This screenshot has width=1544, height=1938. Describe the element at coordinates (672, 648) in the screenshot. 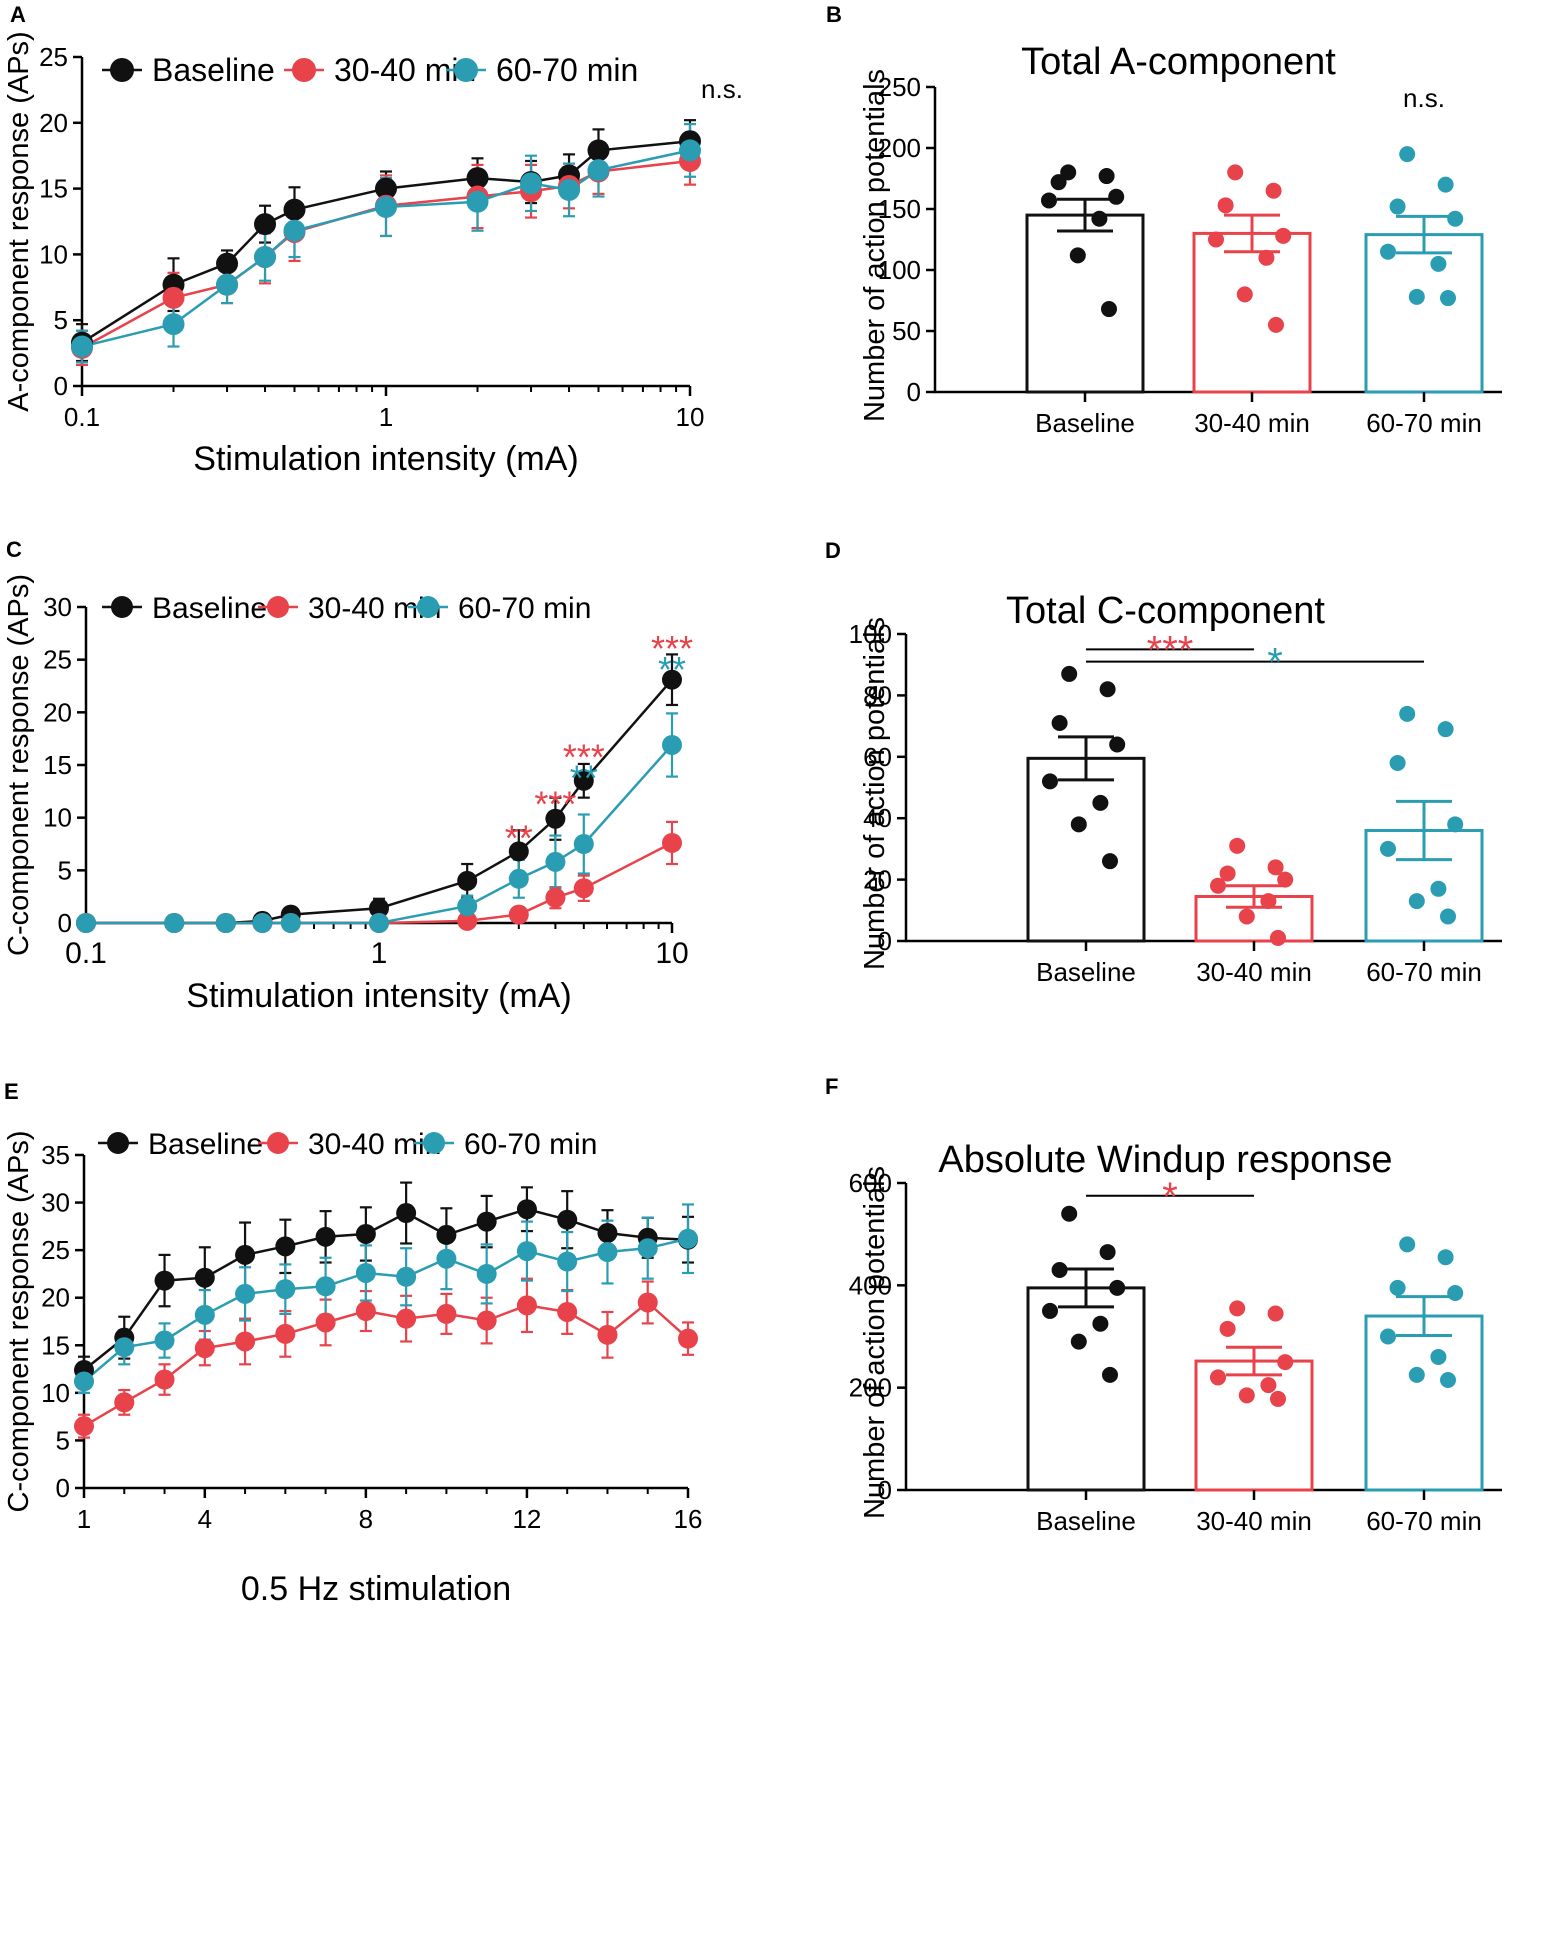

I see `annotation: ***` at that location.